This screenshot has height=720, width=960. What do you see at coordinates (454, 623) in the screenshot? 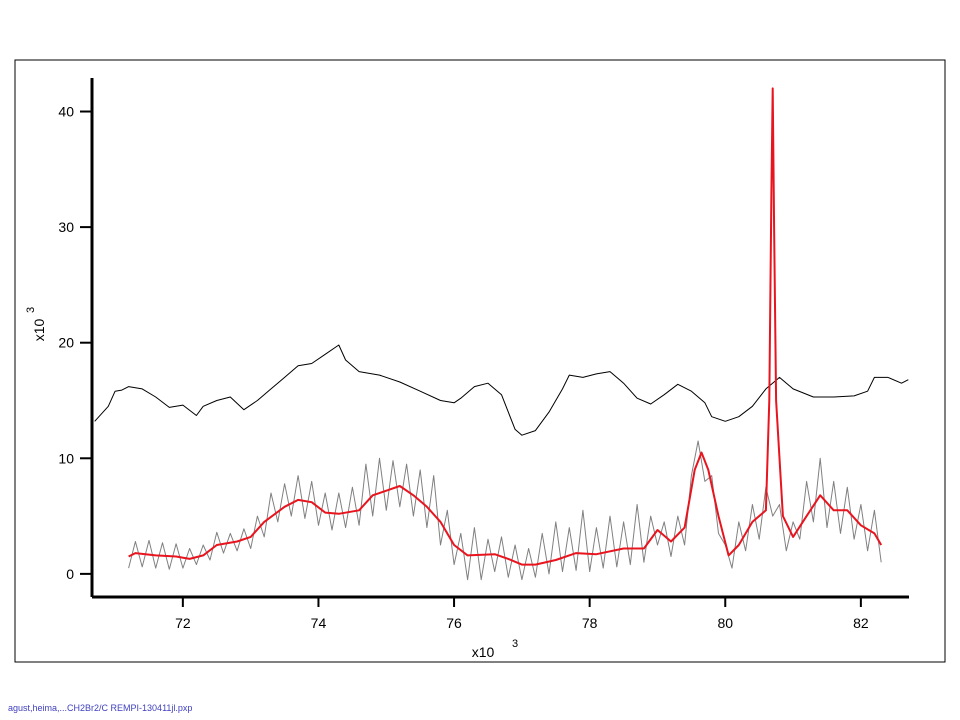
I see `x-tick-label: 76` at bounding box center [454, 623].